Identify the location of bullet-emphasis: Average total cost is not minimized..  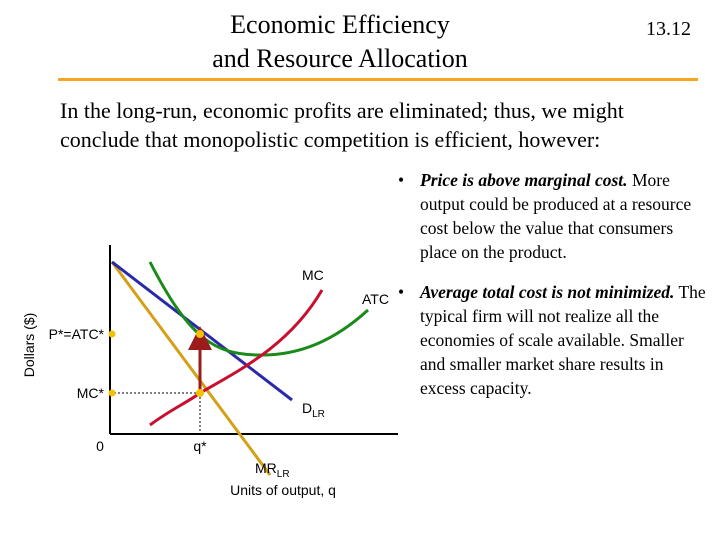
(547, 292).